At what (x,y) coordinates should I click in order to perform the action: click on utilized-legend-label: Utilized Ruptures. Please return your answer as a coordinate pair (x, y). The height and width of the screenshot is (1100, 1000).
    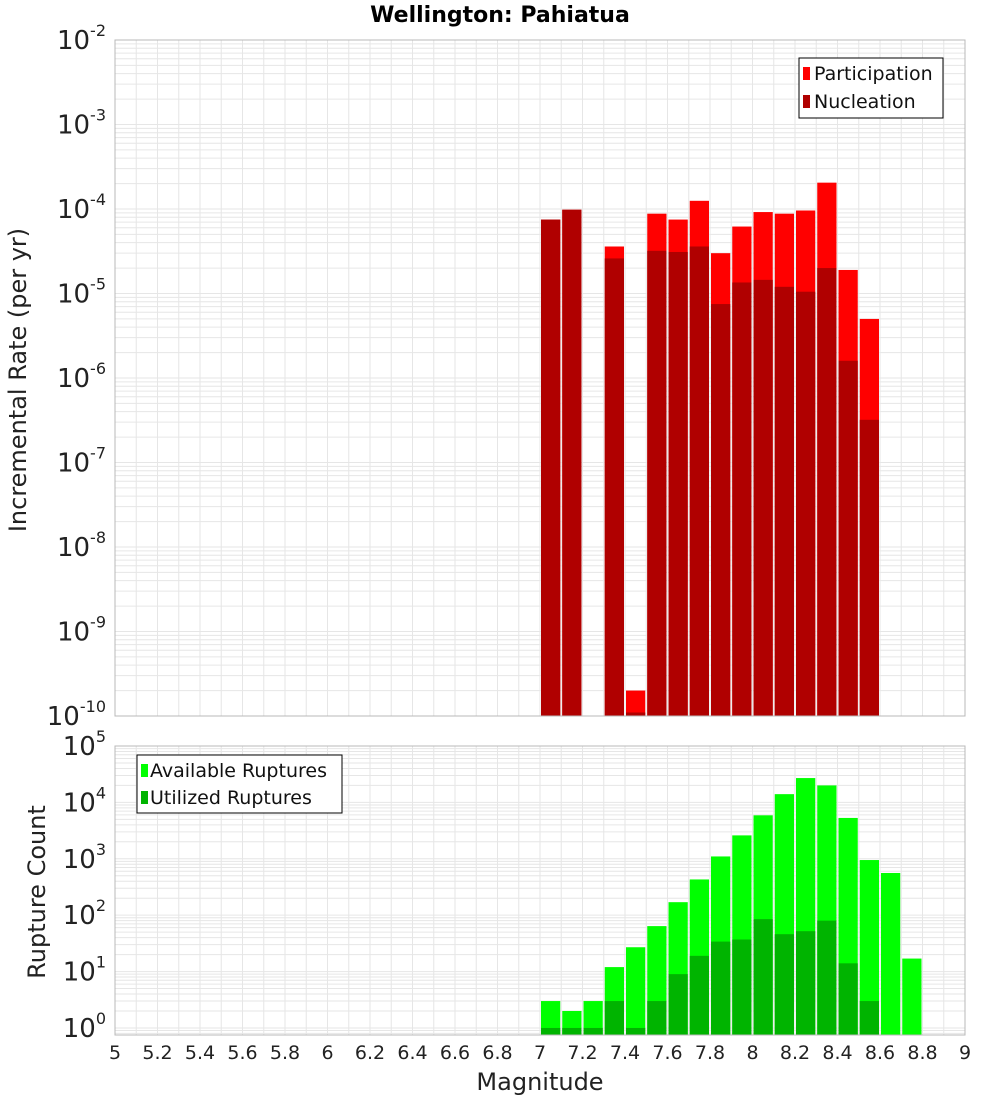
    Looking at the image, I should click on (231, 798).